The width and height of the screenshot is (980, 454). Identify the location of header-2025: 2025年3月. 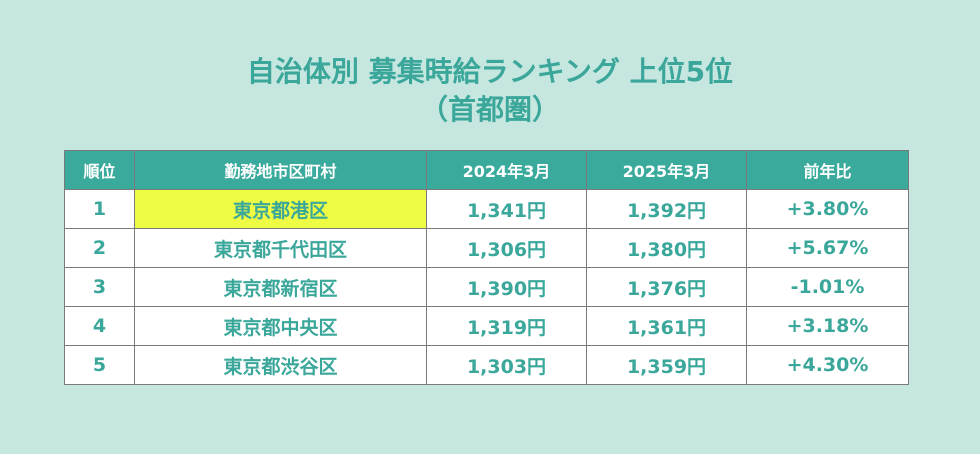
(666, 170).